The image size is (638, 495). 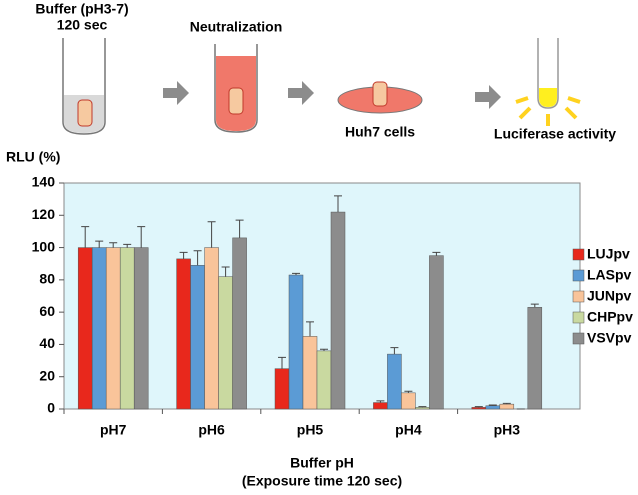 What do you see at coordinates (47, 311) in the screenshot?
I see `y-tick-label: 60` at bounding box center [47, 311].